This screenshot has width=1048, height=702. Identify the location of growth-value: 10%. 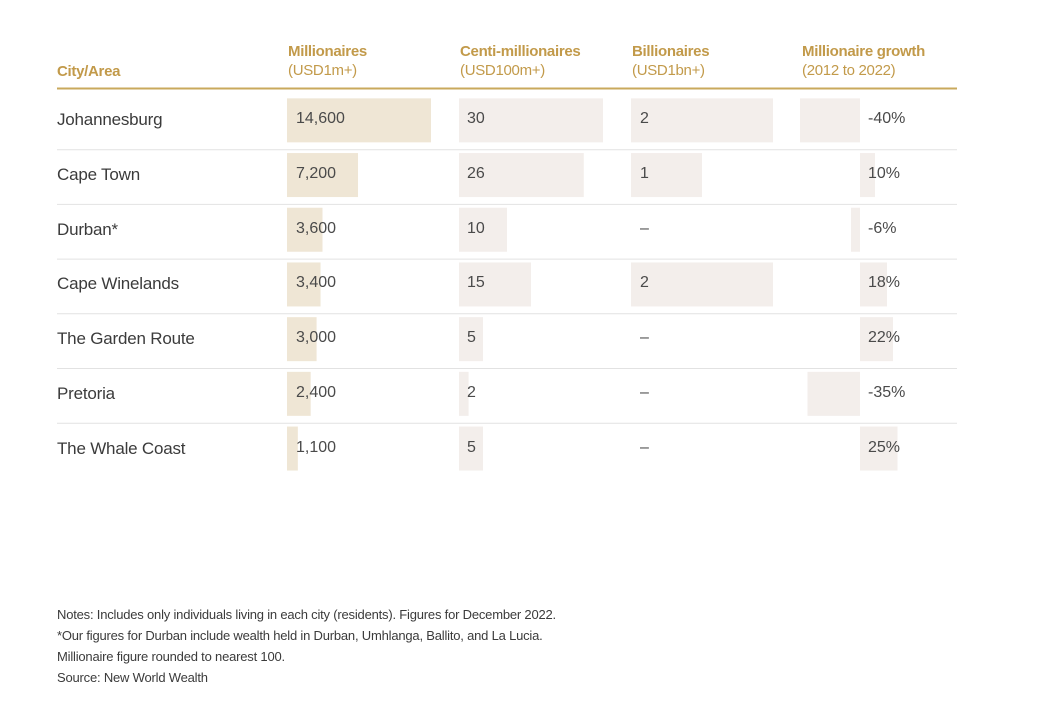
(884, 174).